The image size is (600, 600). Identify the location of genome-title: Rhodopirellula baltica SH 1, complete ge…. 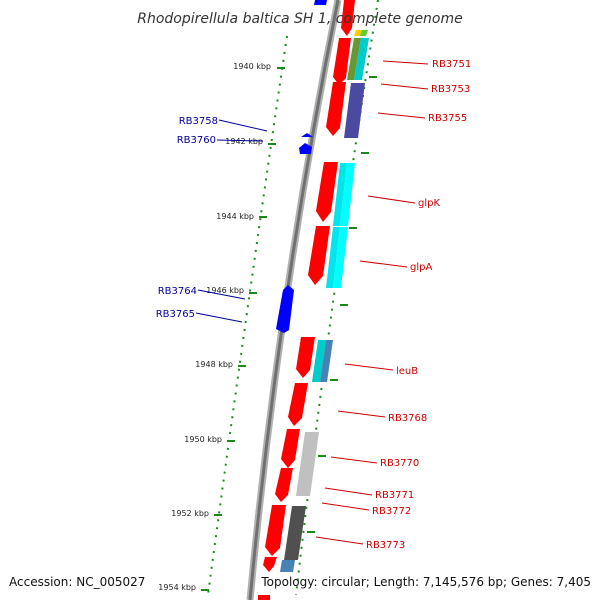
(300, 19).